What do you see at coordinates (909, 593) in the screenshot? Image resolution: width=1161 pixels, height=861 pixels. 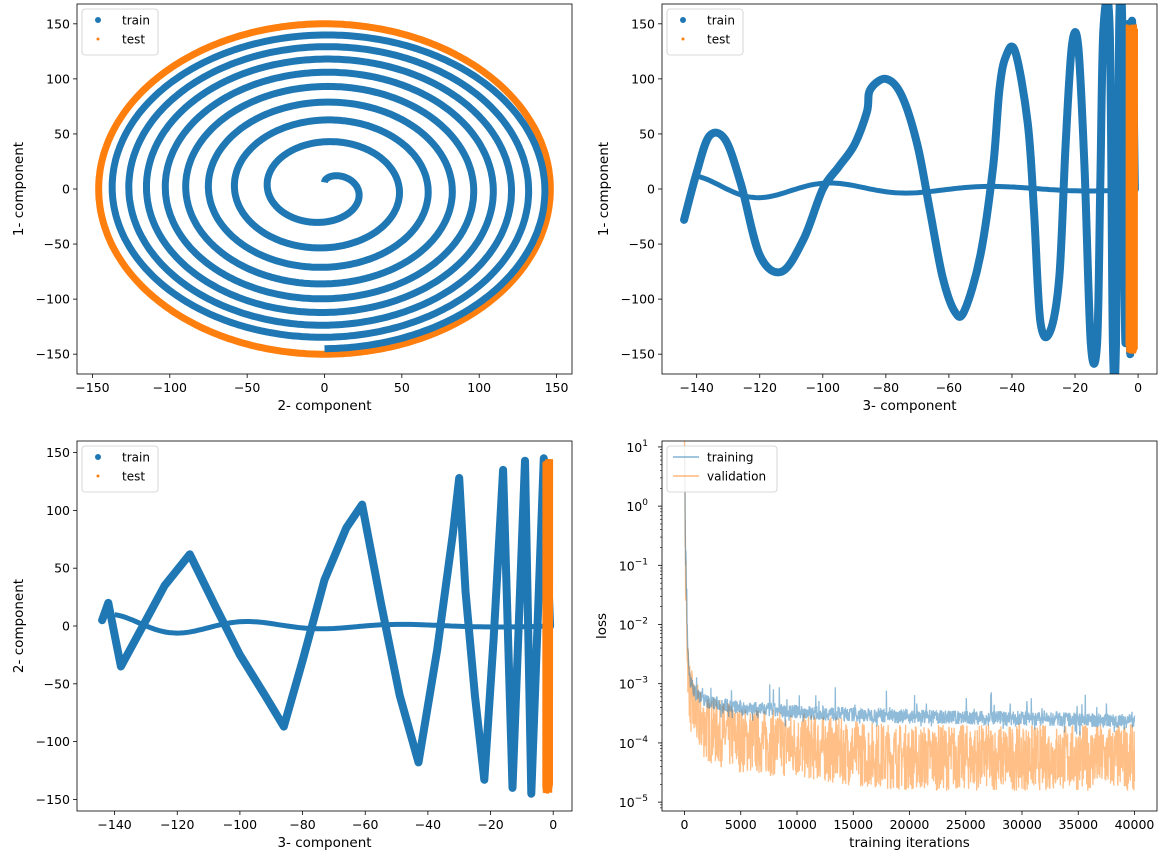 I see `series-training` at bounding box center [909, 593].